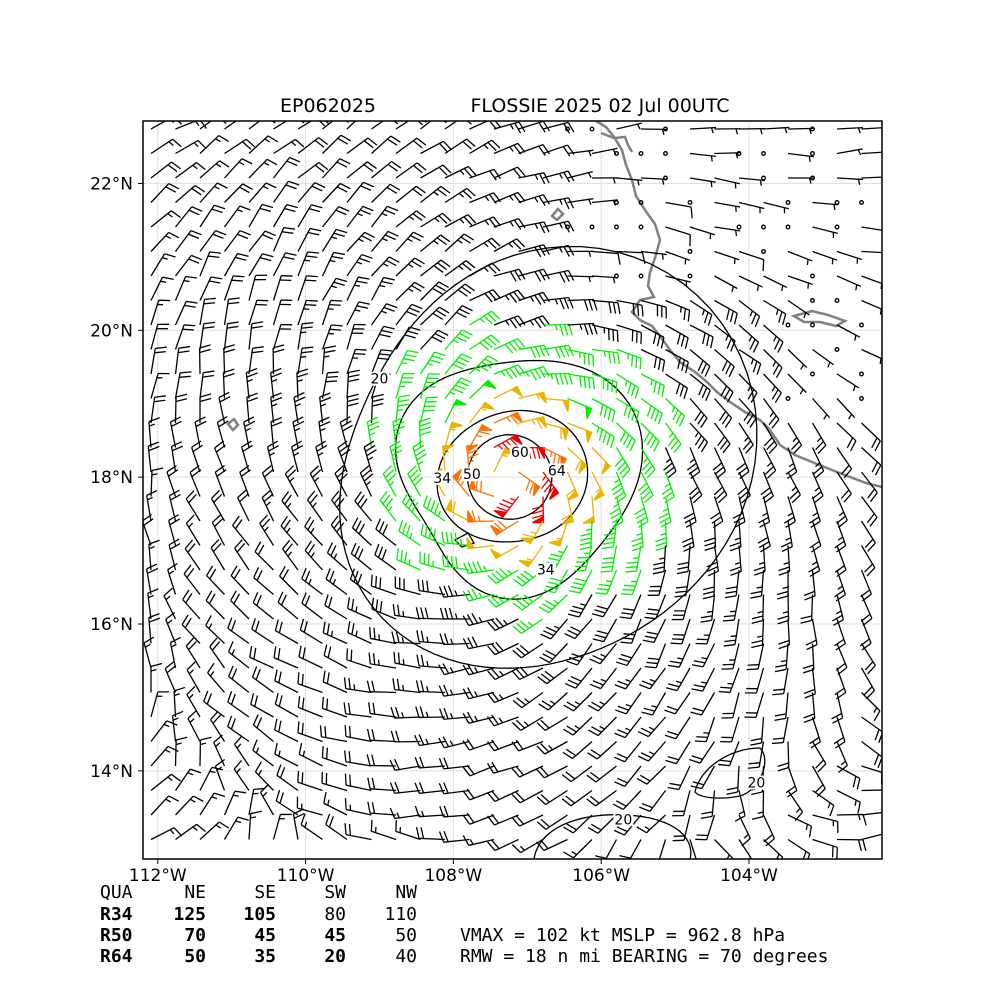 The width and height of the screenshot is (1000, 1000). Describe the element at coordinates (554, 493) in the screenshot. I see `barb-pennant` at that location.